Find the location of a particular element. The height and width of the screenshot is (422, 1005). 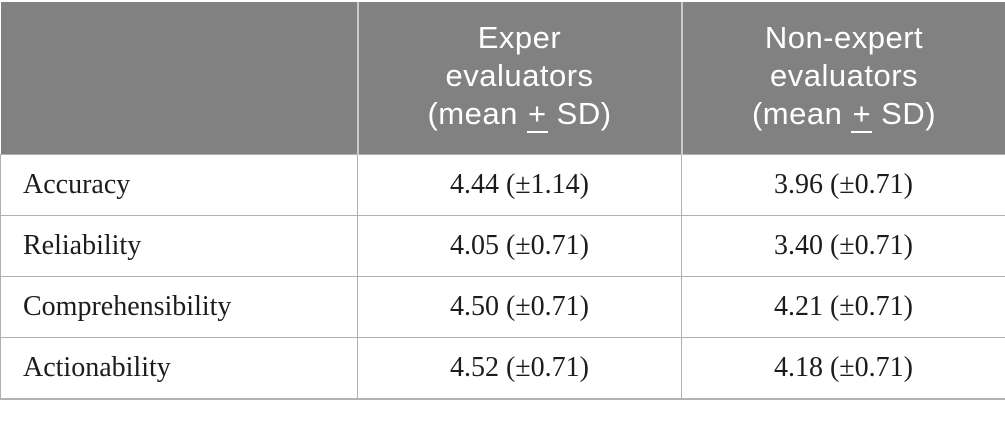

row-label: Reliability is located at coordinates (179, 246).